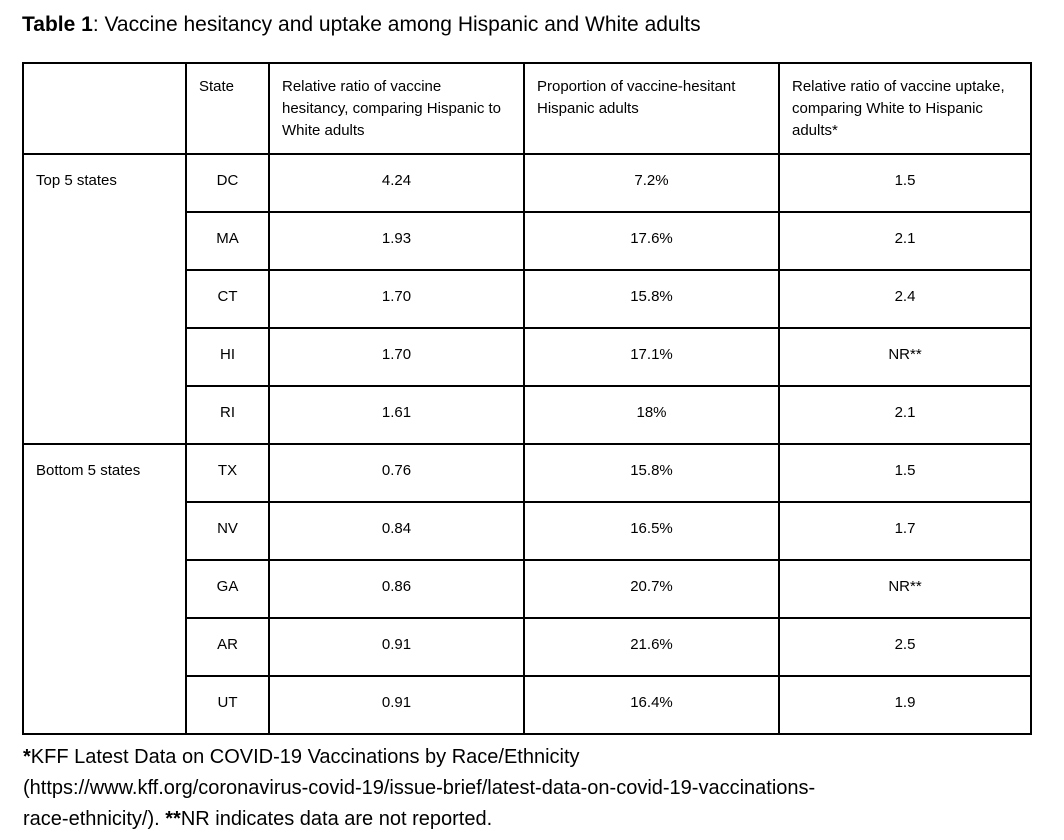 The height and width of the screenshot is (840, 1064). Describe the element at coordinates (905, 647) in the screenshot. I see `uptake-ratio-cell: 2.5` at that location.